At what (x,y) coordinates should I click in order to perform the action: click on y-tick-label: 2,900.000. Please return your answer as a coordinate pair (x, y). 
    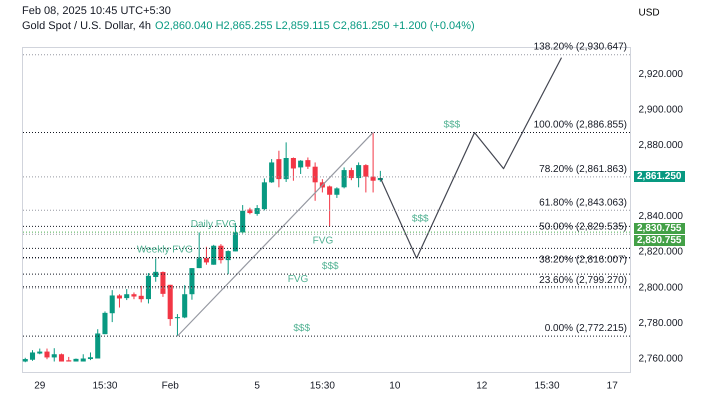
    Looking at the image, I should click on (661, 110).